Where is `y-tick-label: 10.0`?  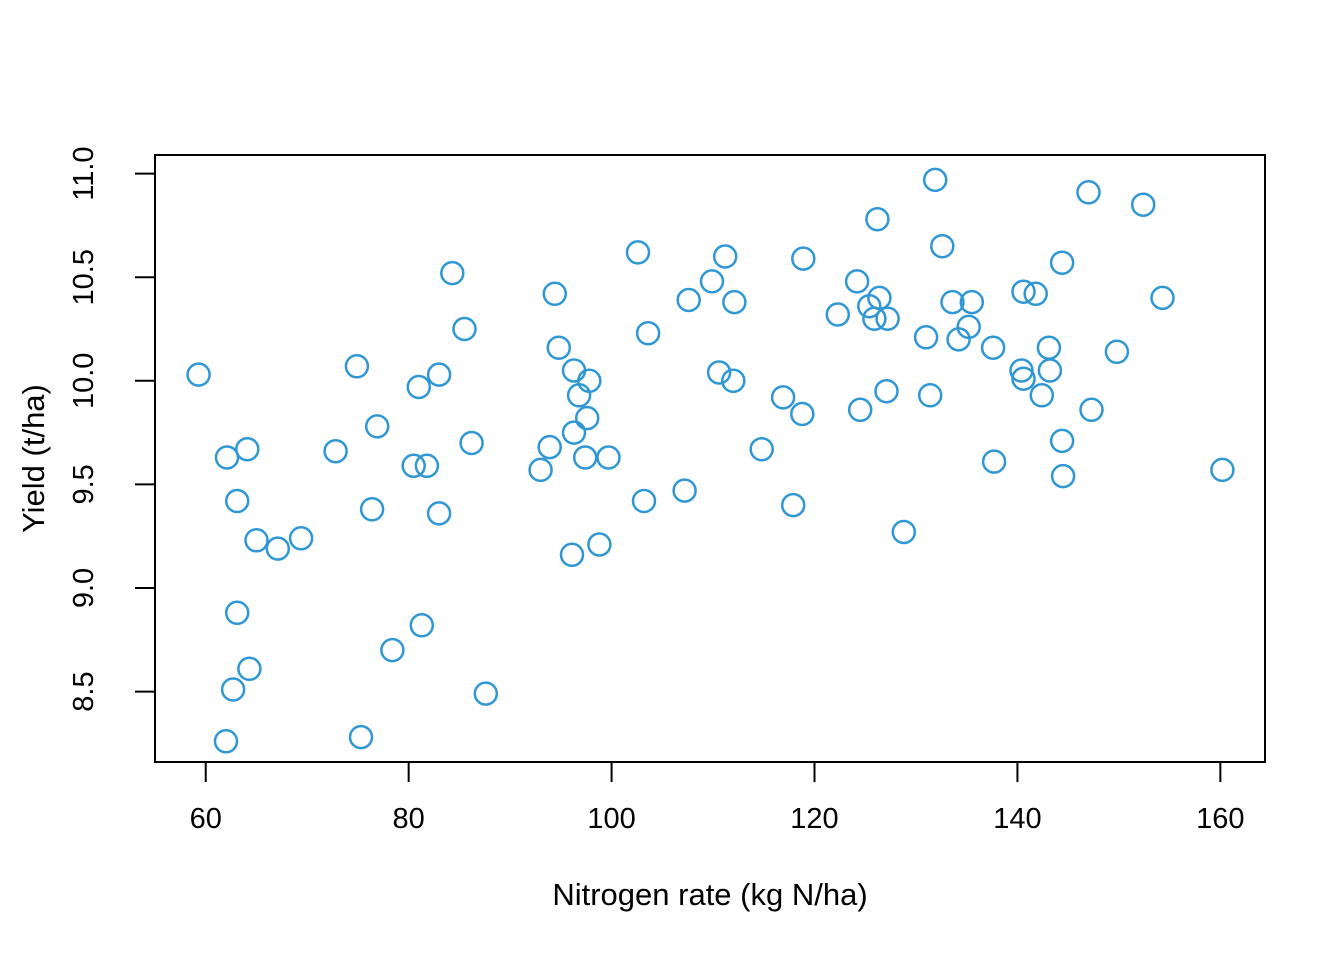 y-tick-label: 10.0 is located at coordinates (84, 381).